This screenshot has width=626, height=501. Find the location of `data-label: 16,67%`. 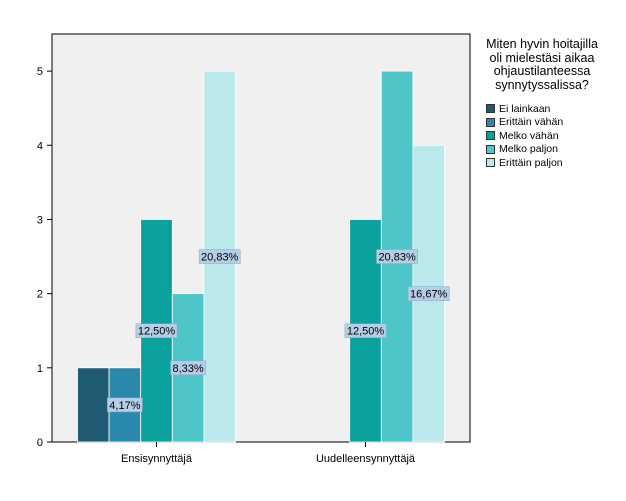

data-label: 16,67% is located at coordinates (429, 295).